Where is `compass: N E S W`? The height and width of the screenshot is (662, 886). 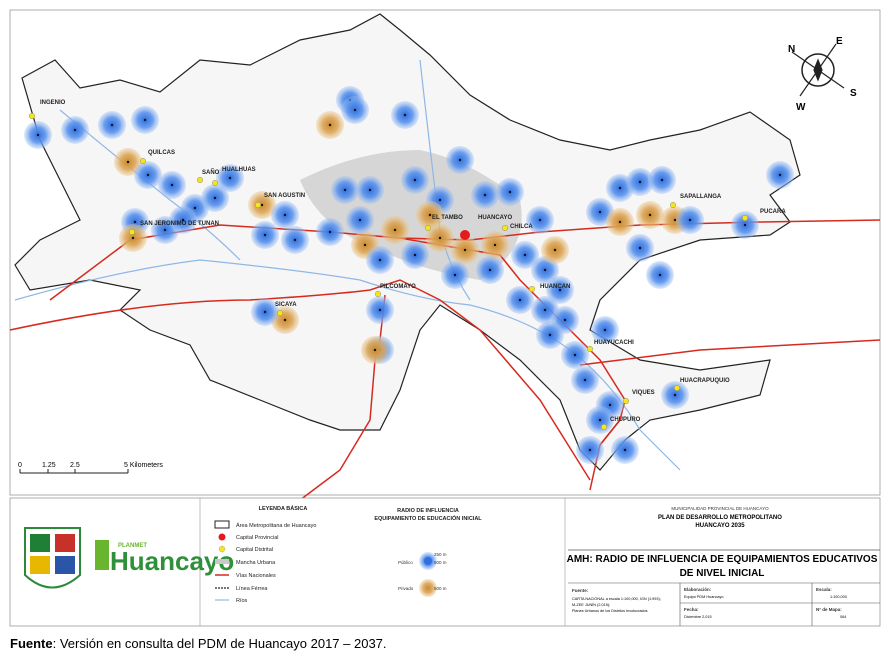
compass: N E S W is located at coordinates (822, 74).